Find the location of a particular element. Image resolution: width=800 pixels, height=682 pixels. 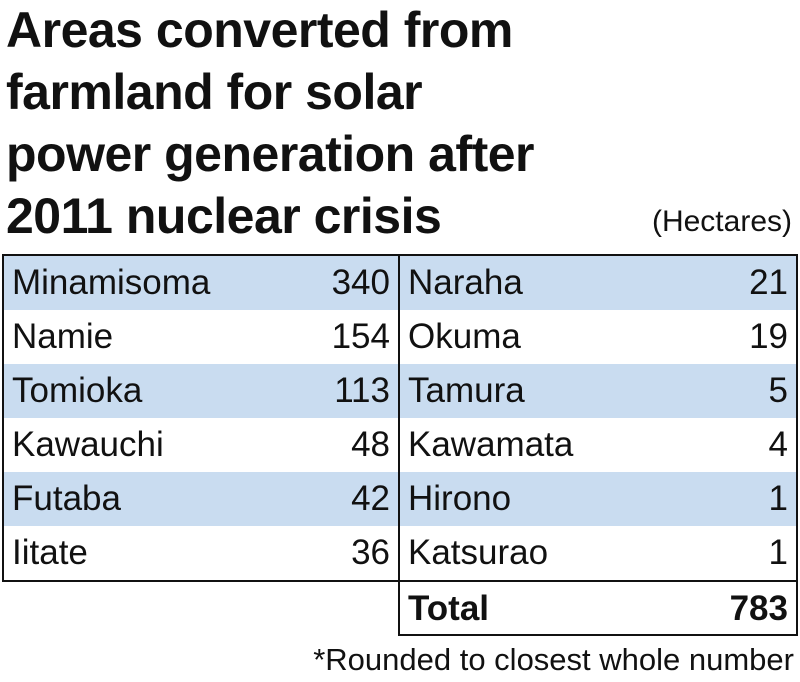

table-row: Kawauchi 48 is located at coordinates (201, 445).